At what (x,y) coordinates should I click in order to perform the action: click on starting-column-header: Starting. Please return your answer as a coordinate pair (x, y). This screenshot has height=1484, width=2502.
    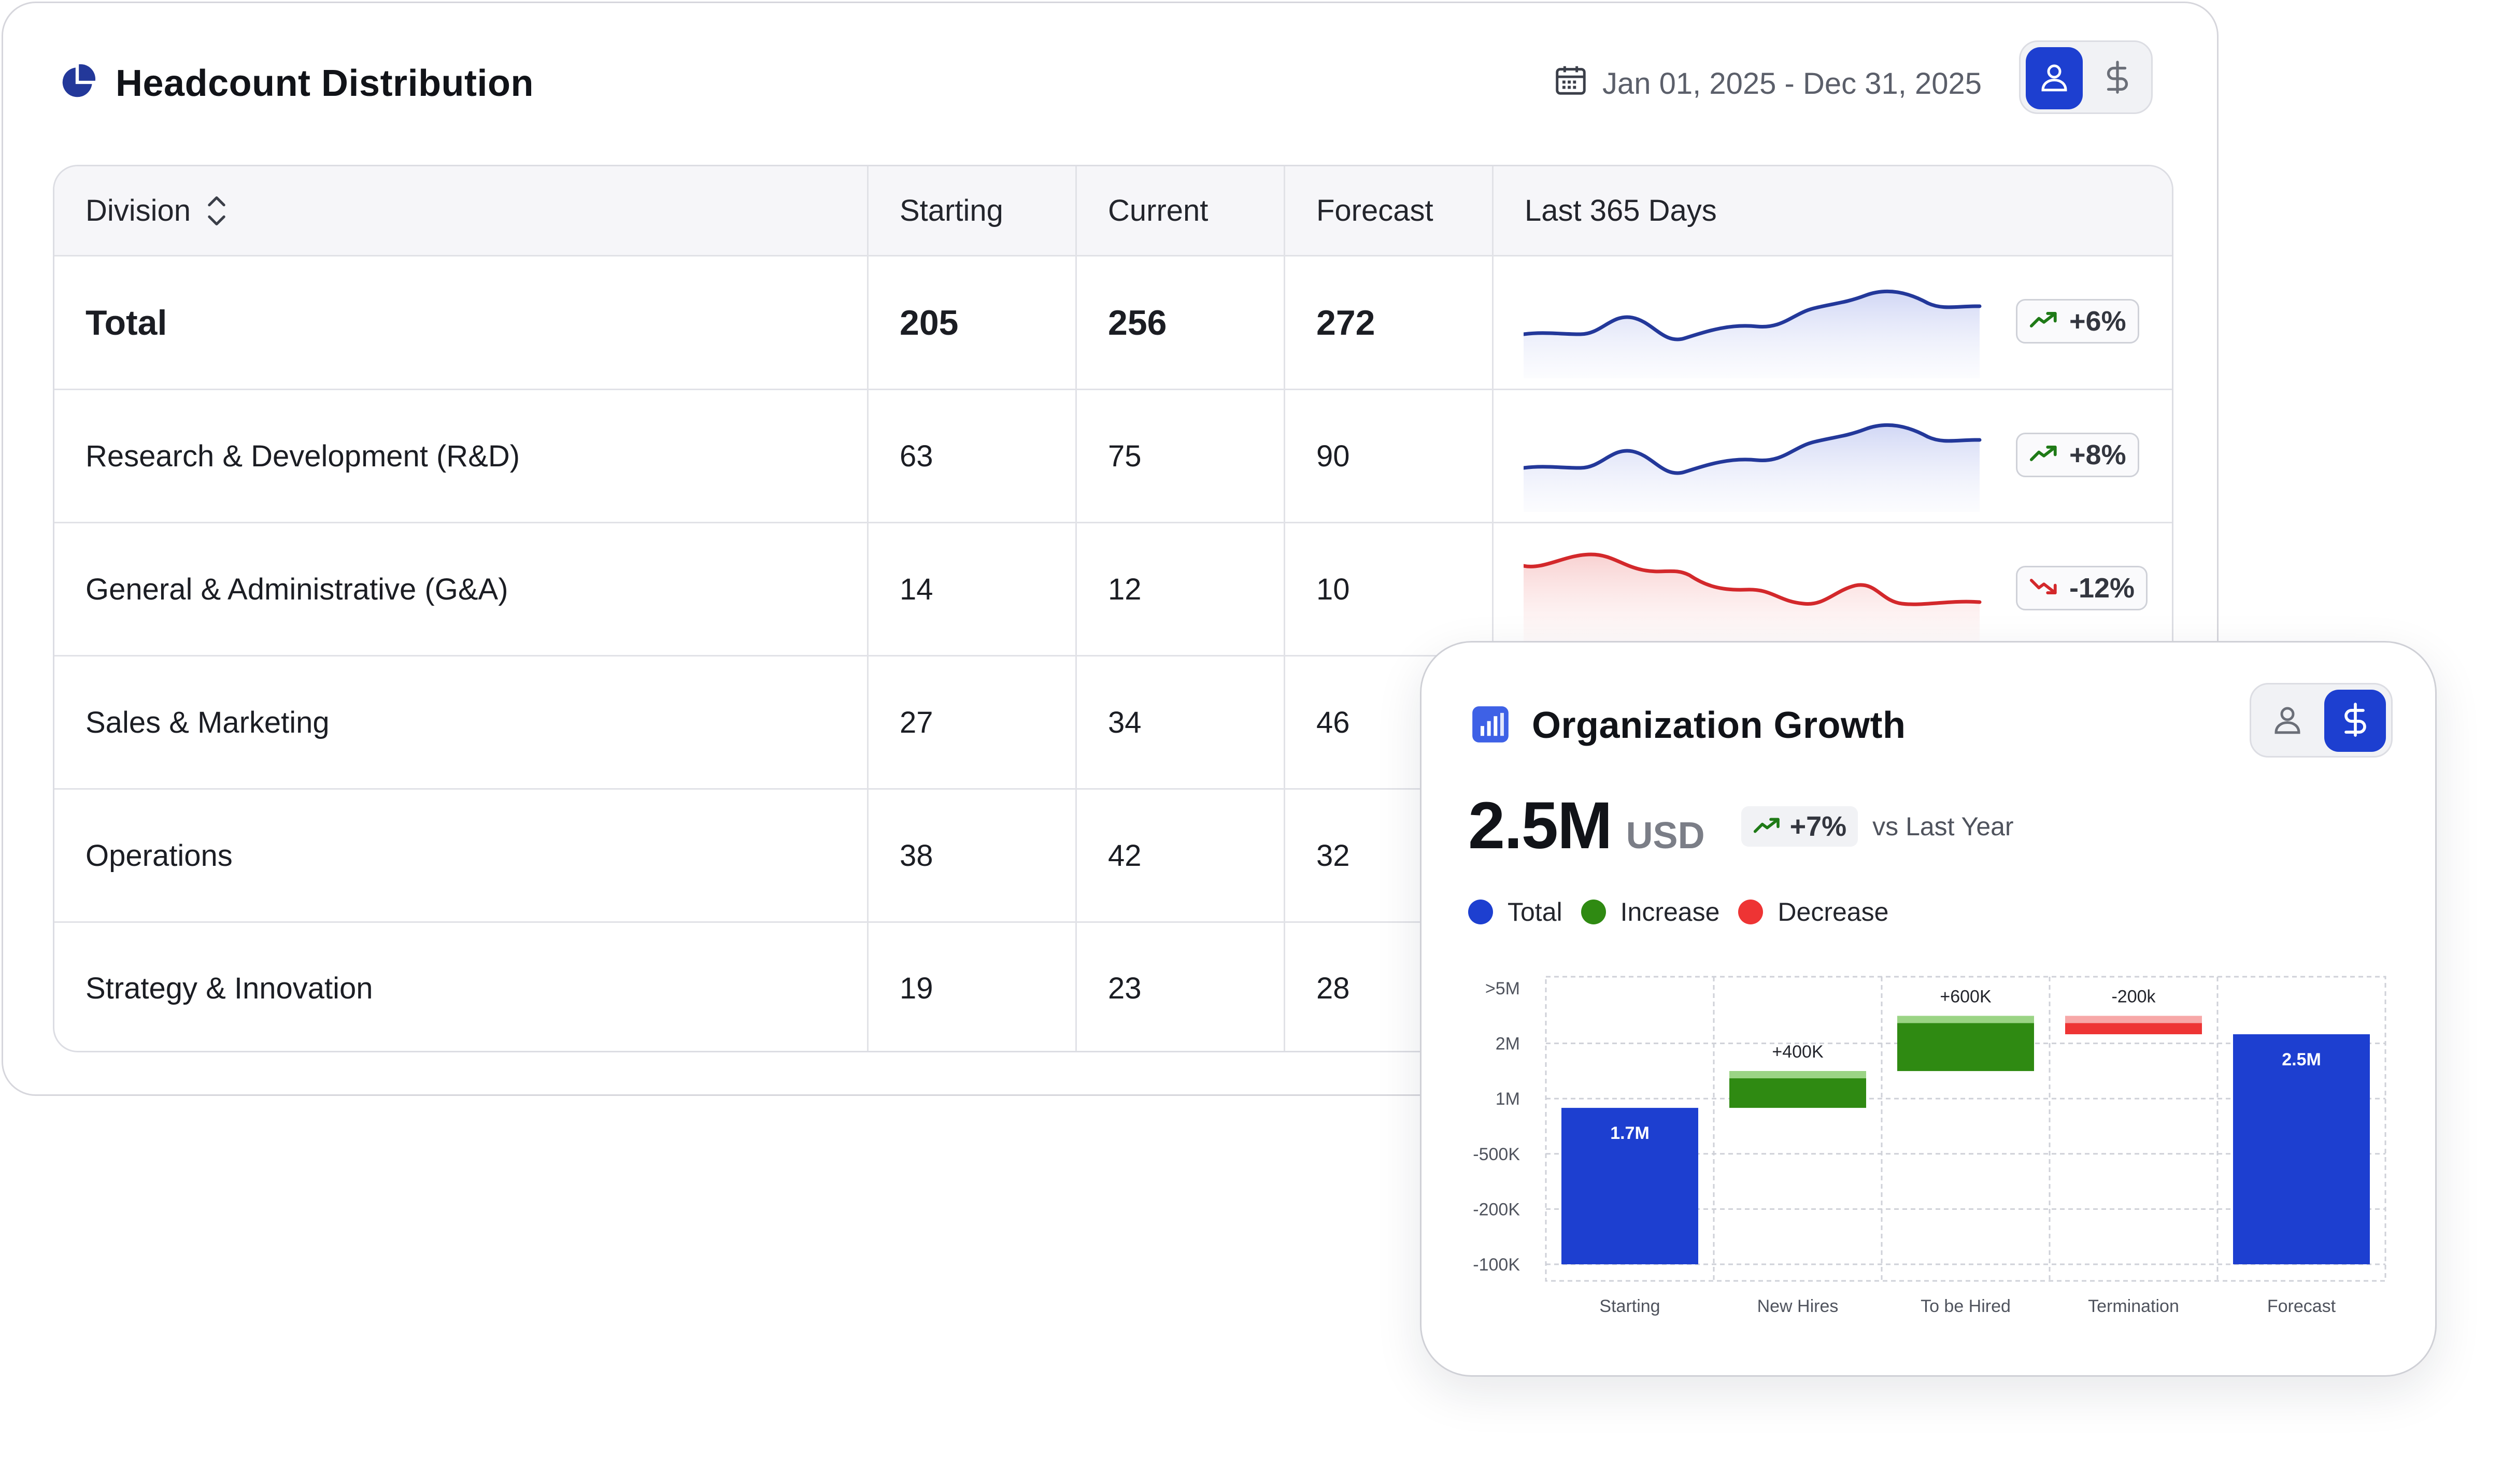
    Looking at the image, I should click on (952, 211).